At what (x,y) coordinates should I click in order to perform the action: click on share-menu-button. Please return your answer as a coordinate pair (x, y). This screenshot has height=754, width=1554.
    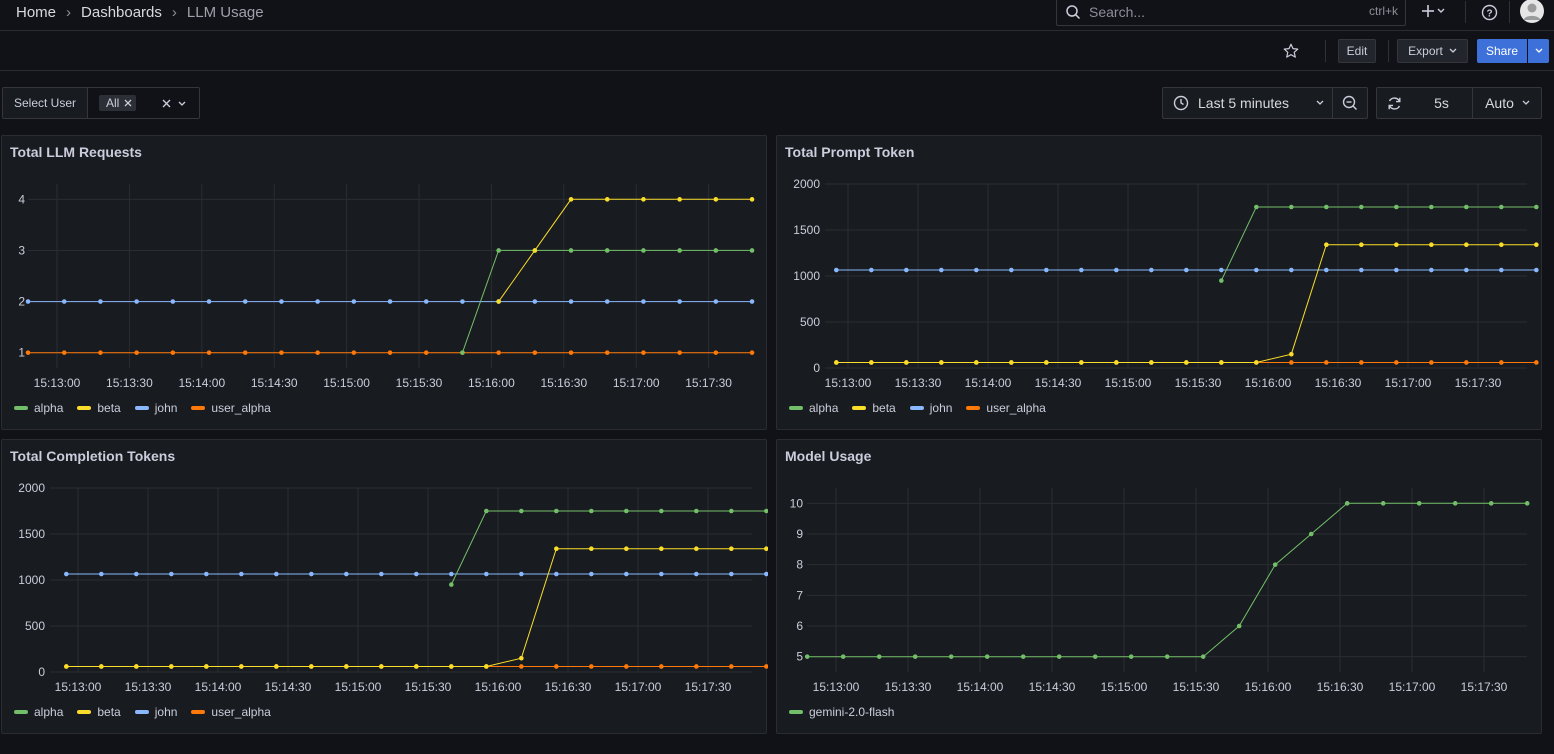
    Looking at the image, I should click on (1538, 51).